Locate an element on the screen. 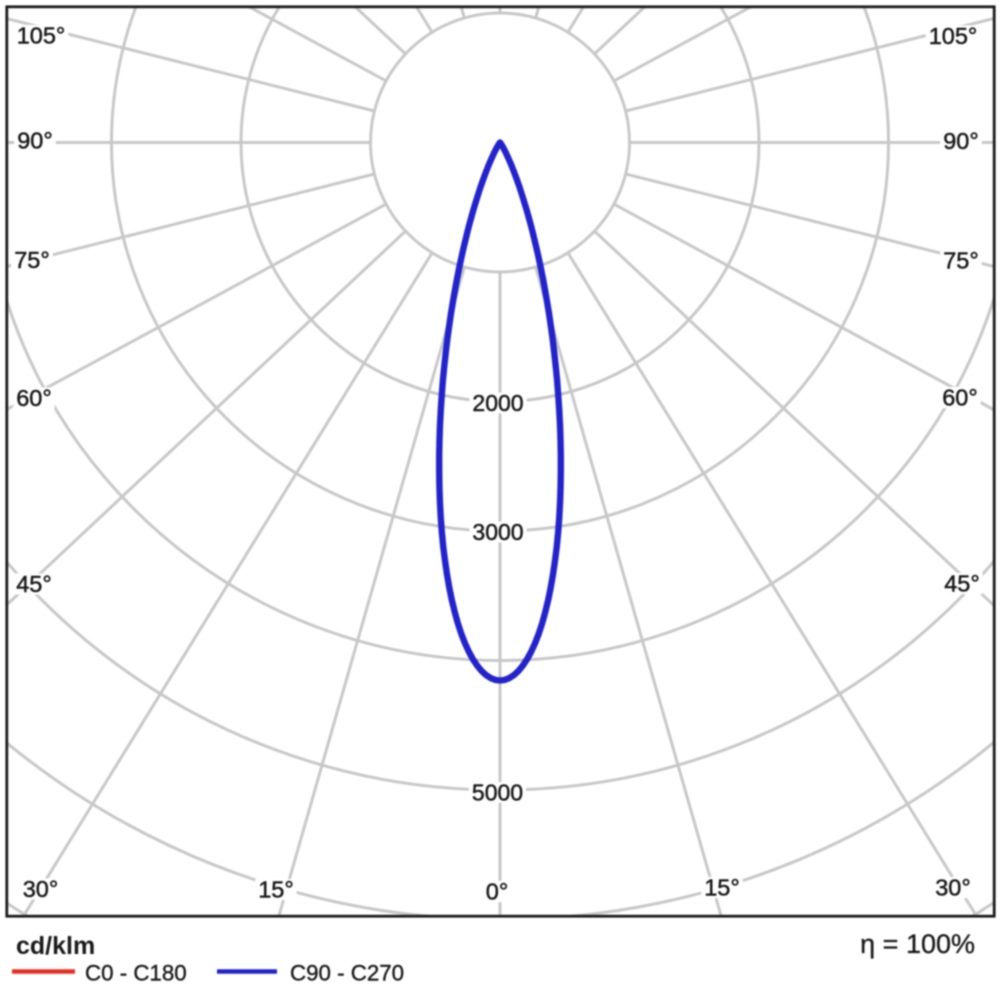 The height and width of the screenshot is (1000, 1000). svg-text: η = 100% is located at coordinates (917, 944).